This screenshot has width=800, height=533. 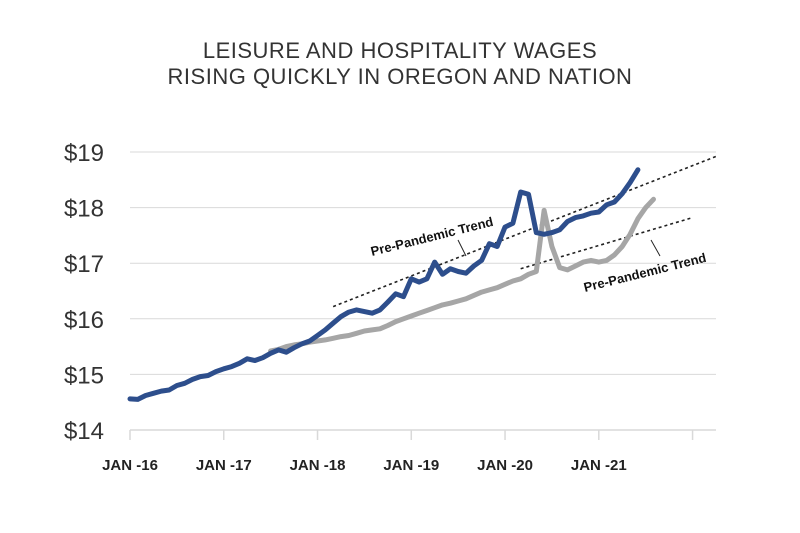 I want to click on x-tick-label: JAN -18, so click(x=318, y=465).